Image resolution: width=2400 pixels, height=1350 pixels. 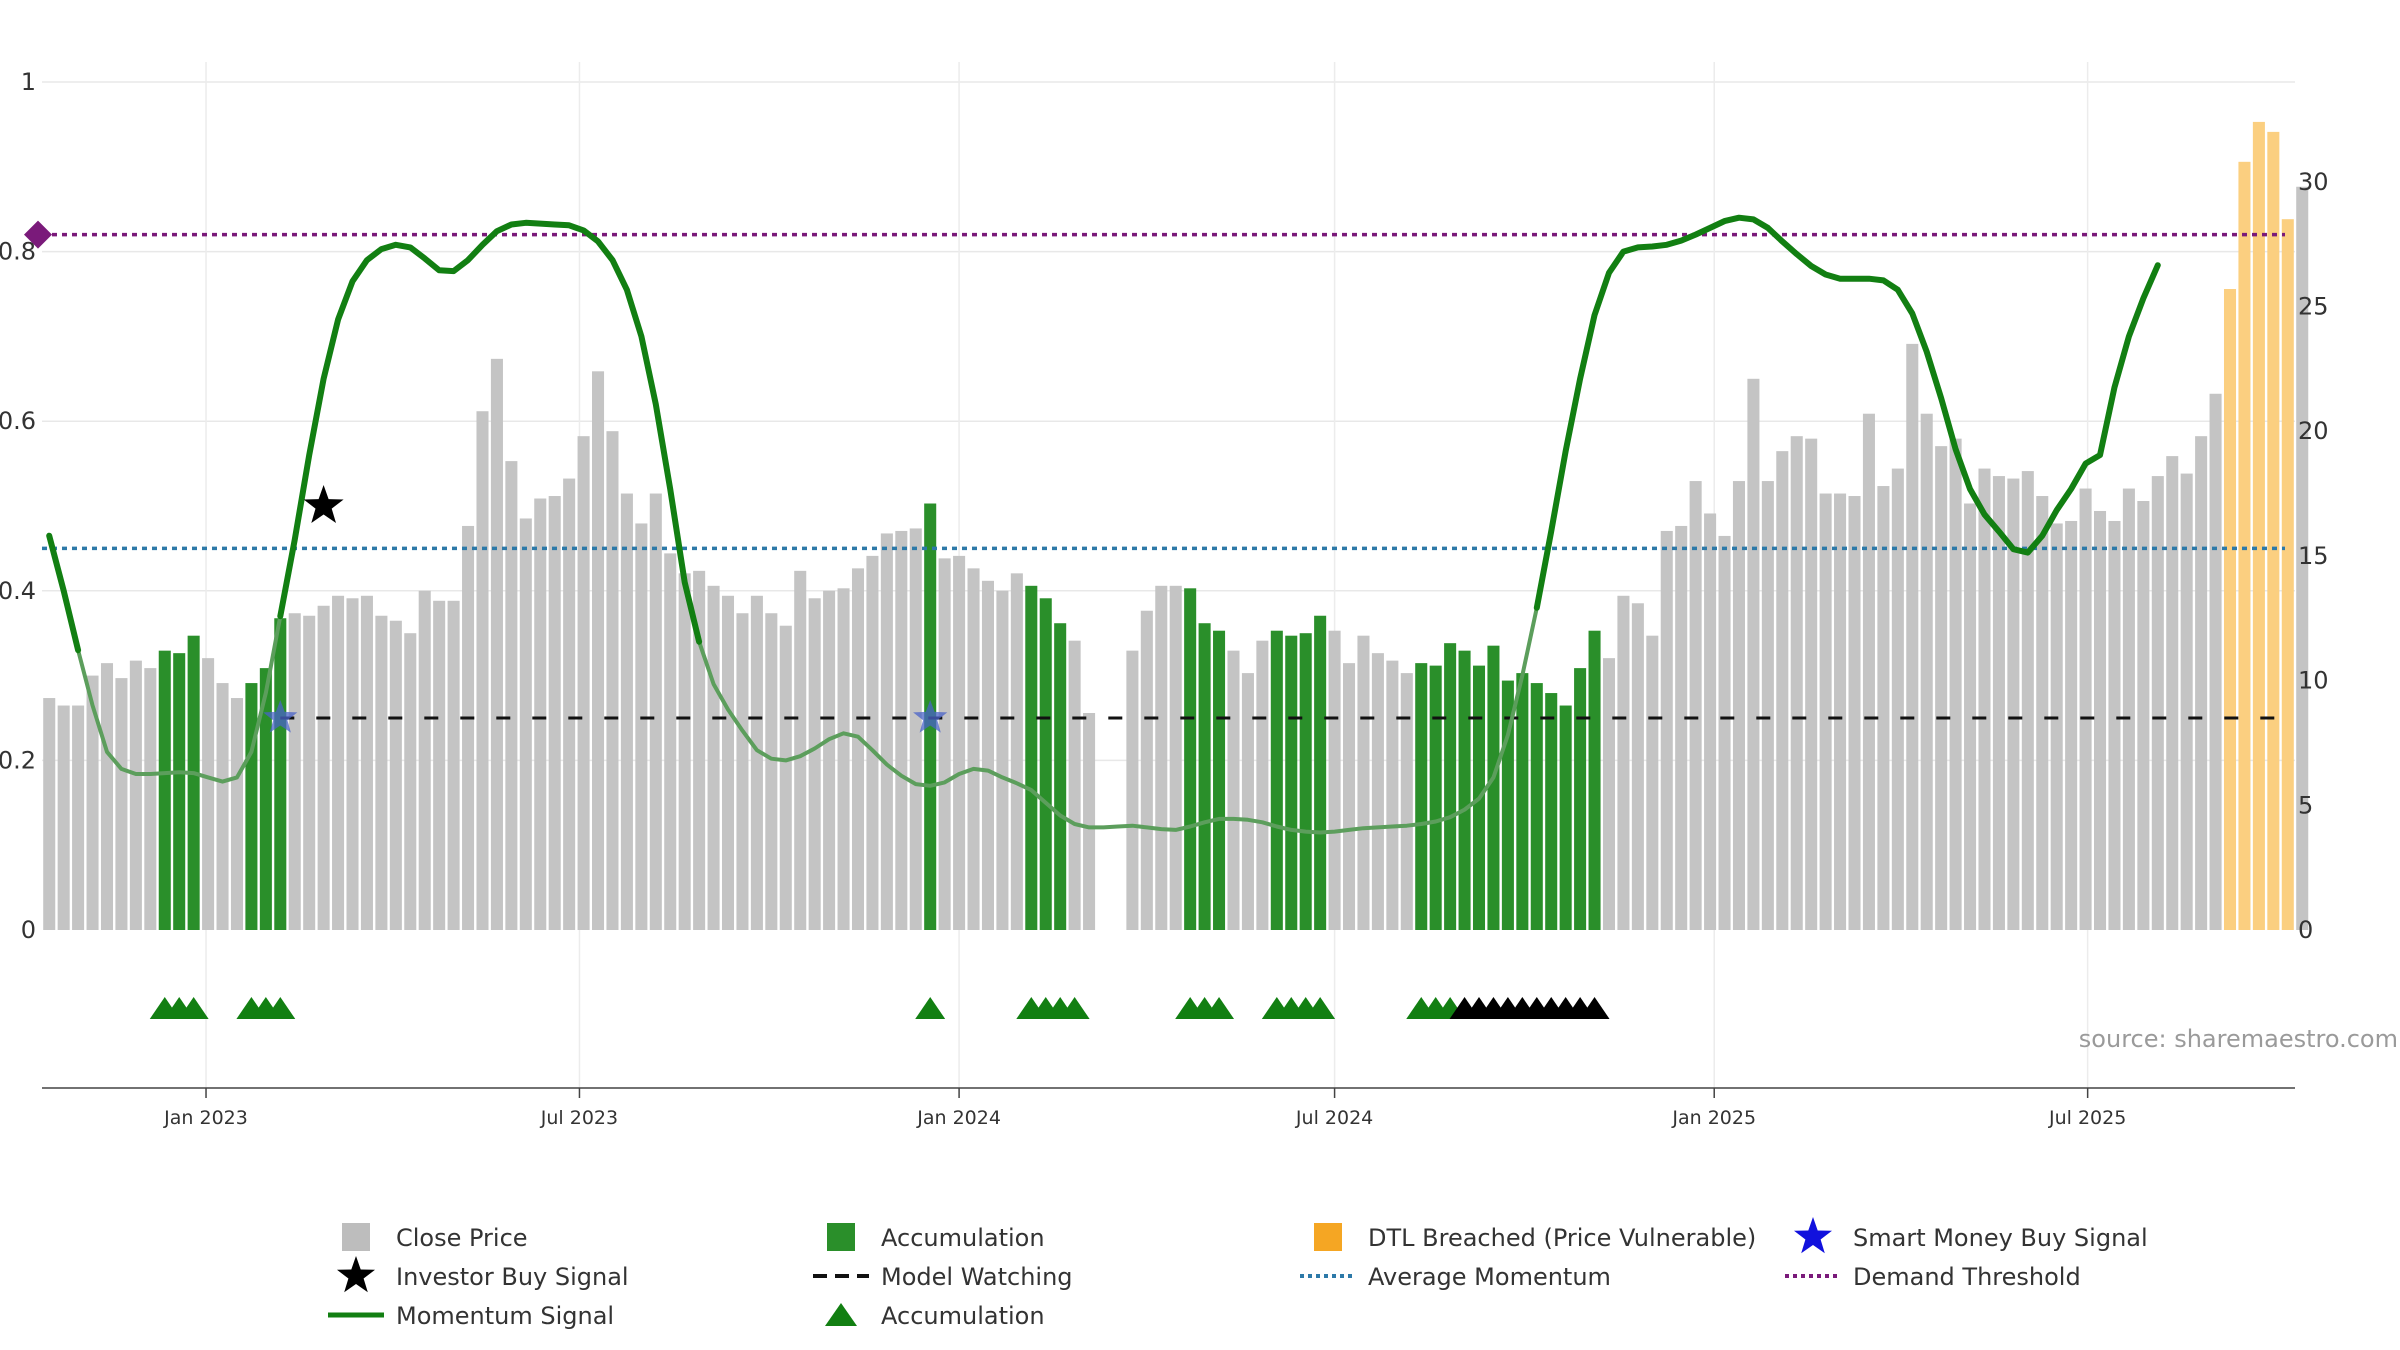 I want to click on y-left-tick-label-0: 0, so click(x=28, y=930).